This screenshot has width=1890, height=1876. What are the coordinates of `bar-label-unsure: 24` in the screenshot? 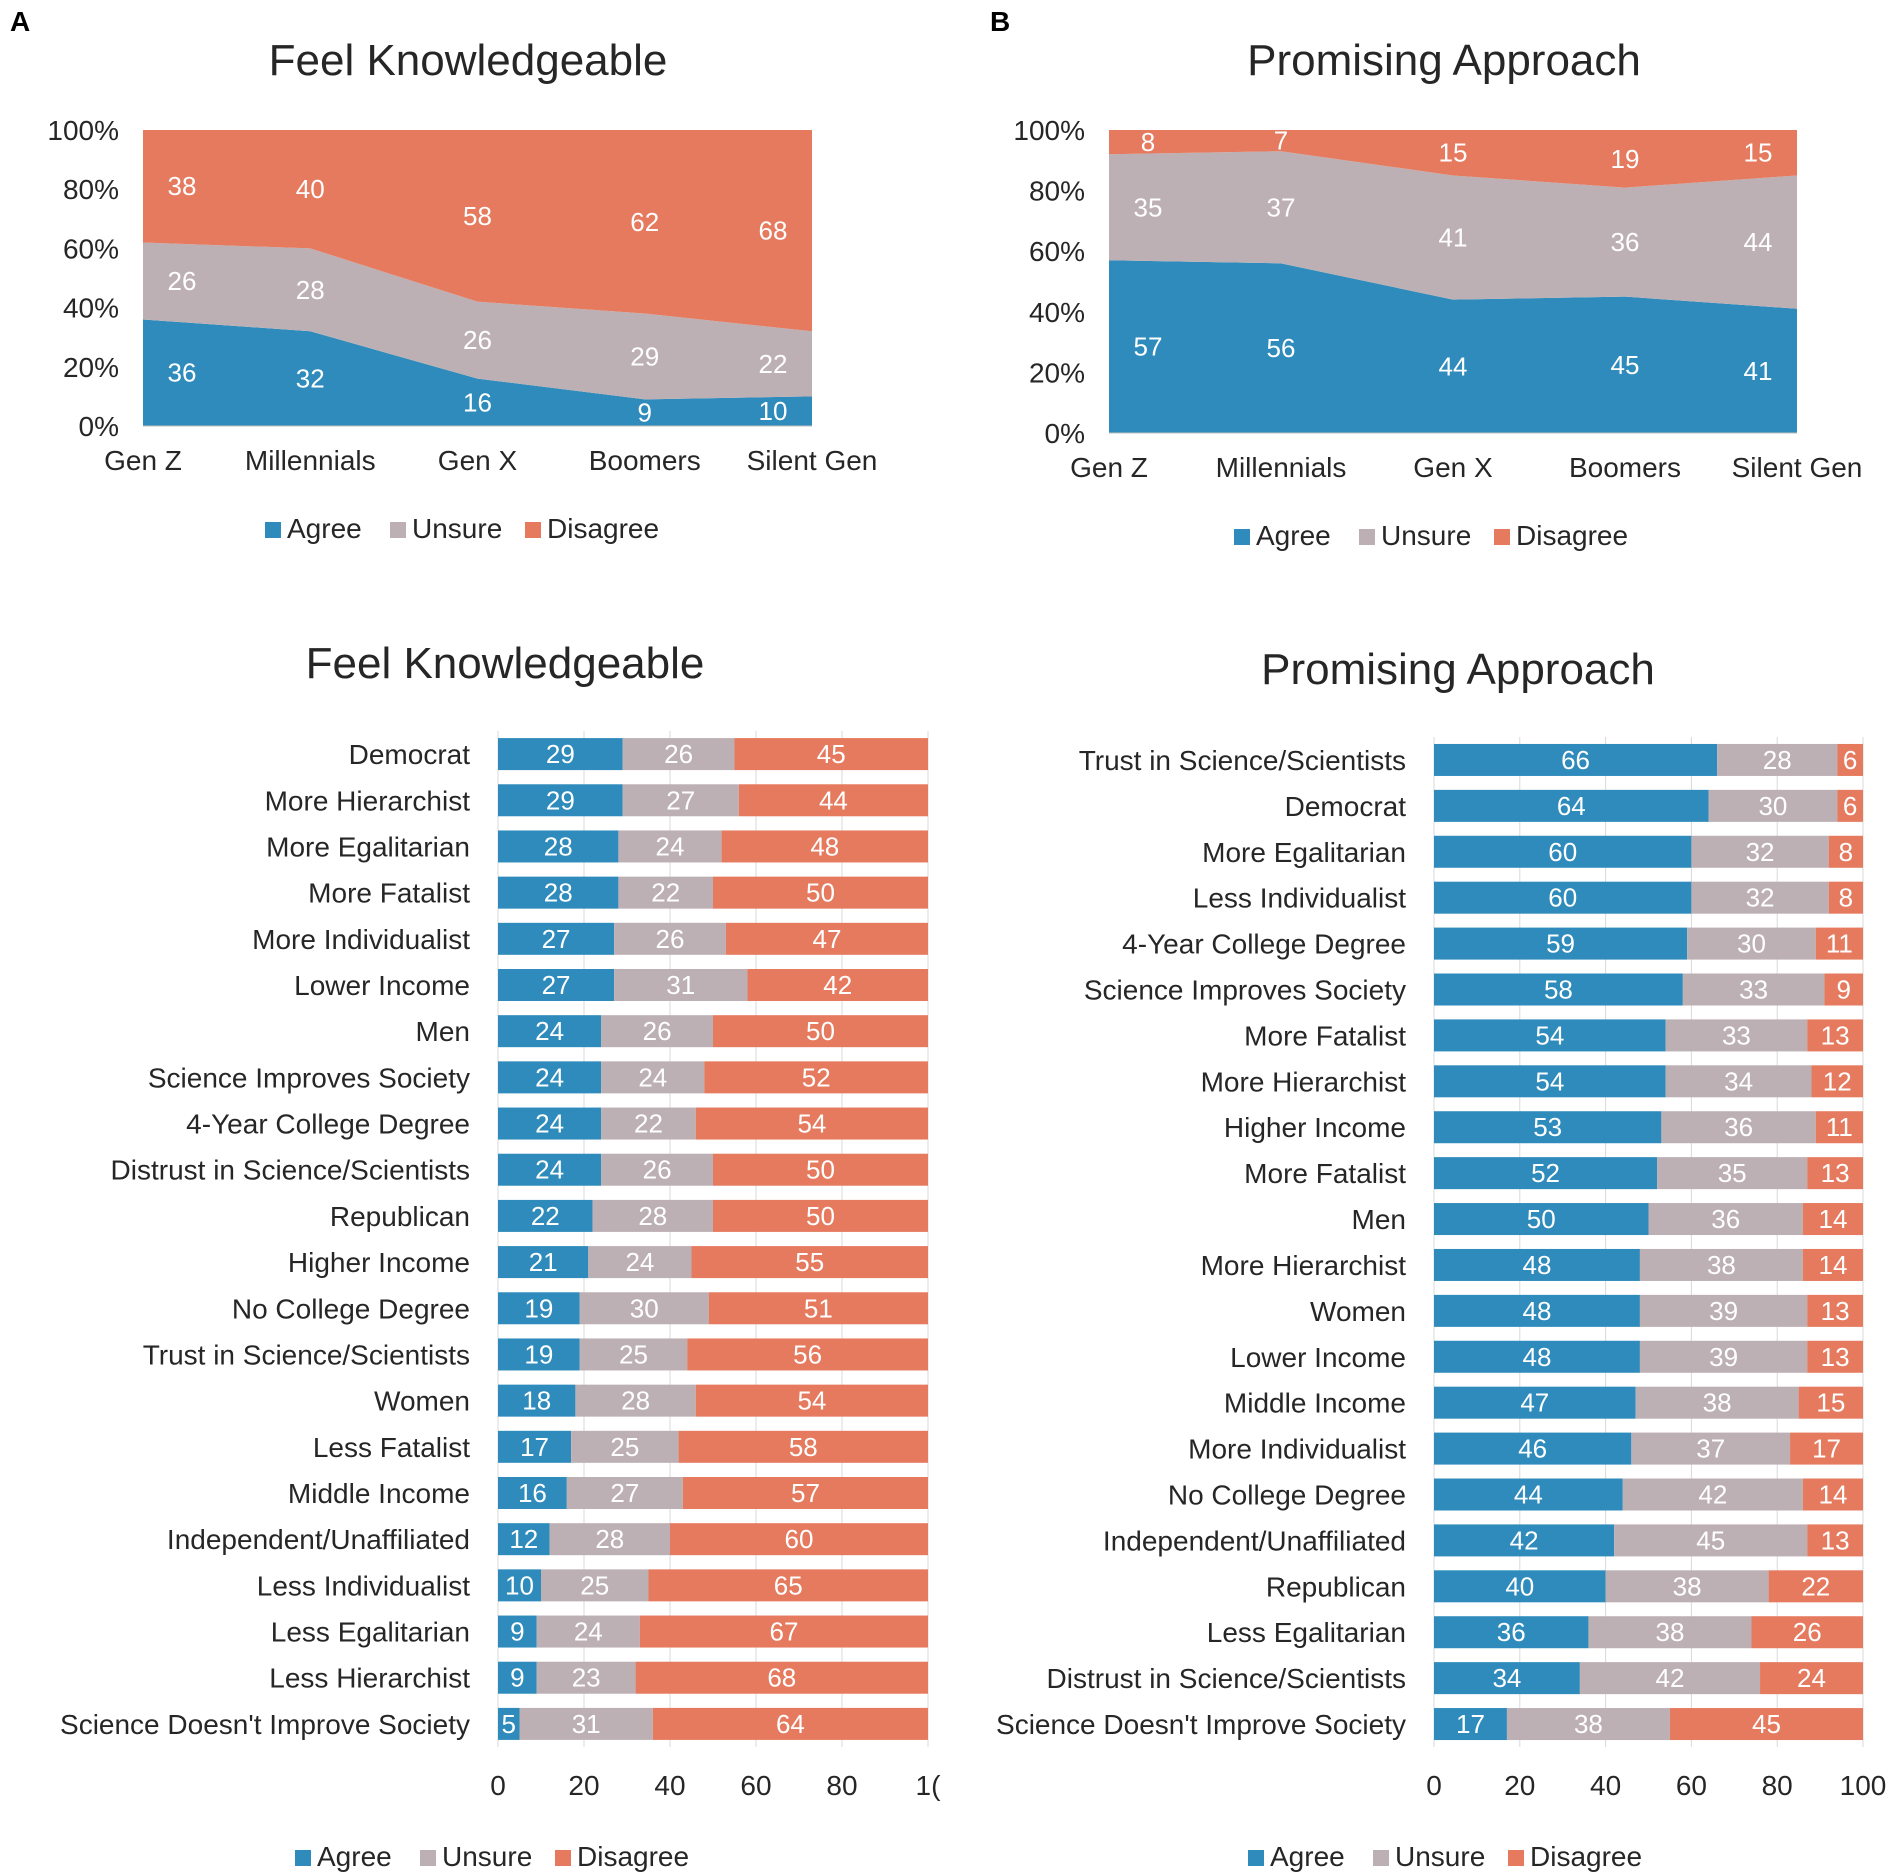 It's located at (639, 1262).